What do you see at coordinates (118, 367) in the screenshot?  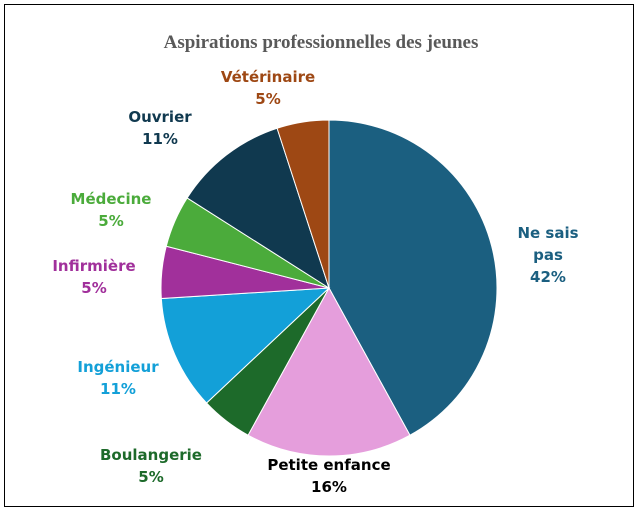 I see `category-label: Ingénieur` at bounding box center [118, 367].